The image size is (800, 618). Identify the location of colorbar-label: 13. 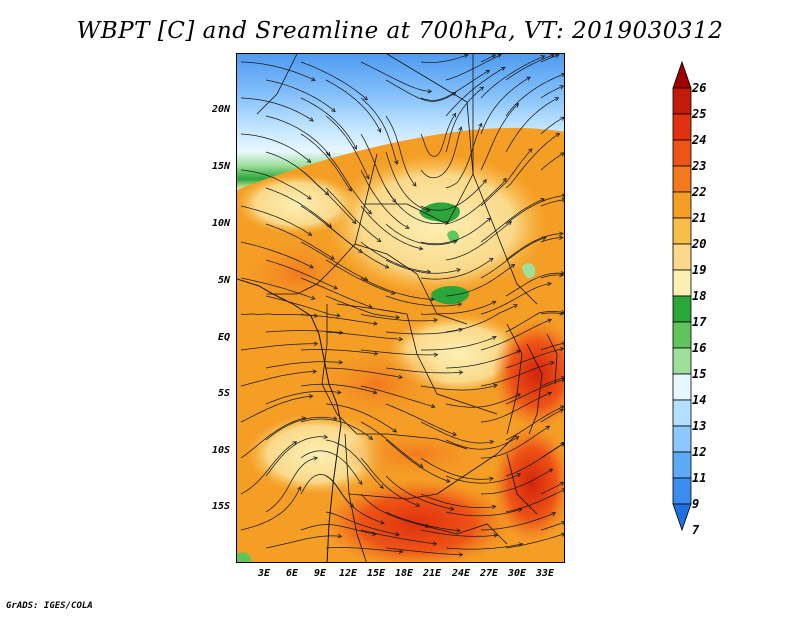
(699, 426).